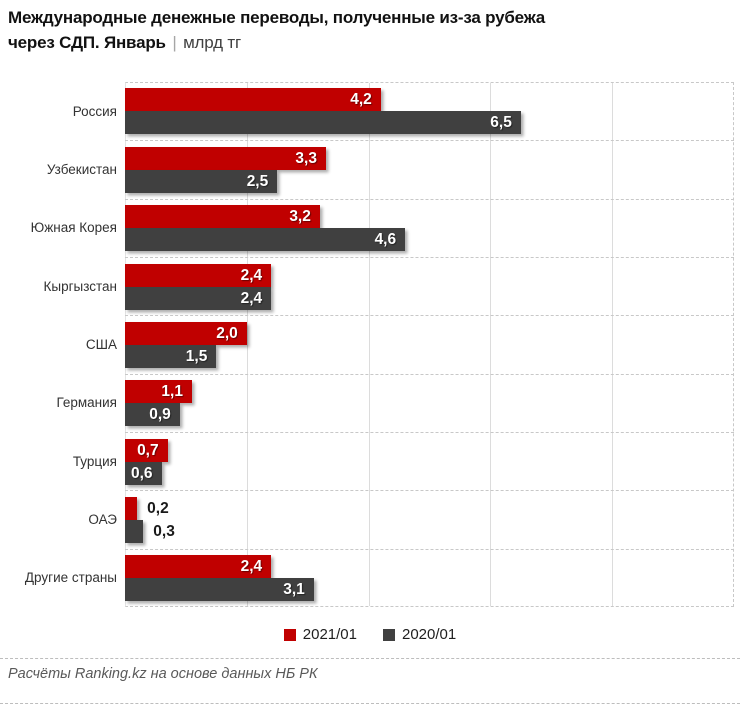  What do you see at coordinates (385, 240) in the screenshot?
I see `value-label: 4,6` at bounding box center [385, 240].